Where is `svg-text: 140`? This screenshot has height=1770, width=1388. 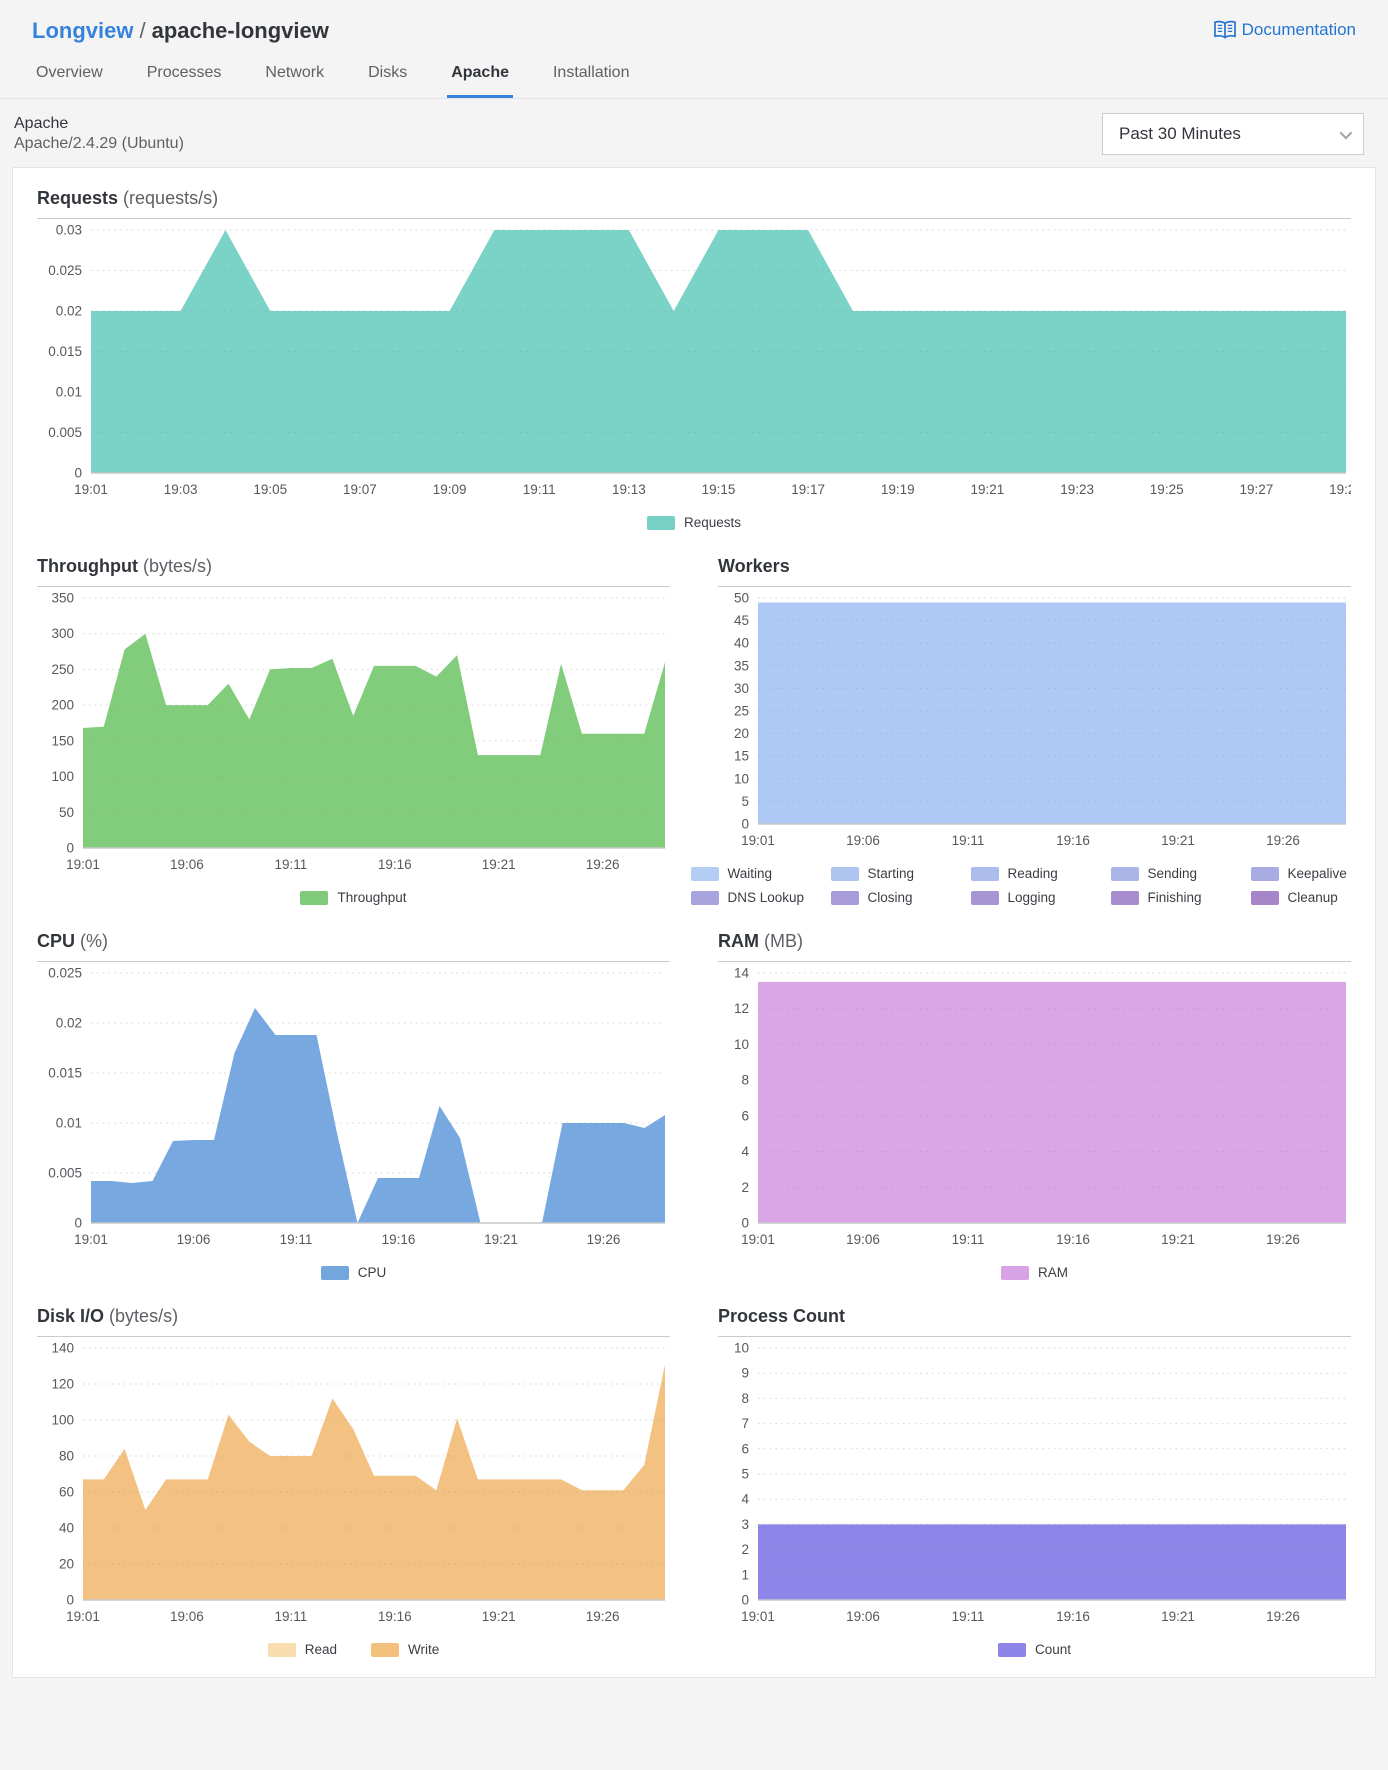 svg-text: 140 is located at coordinates (62, 1348).